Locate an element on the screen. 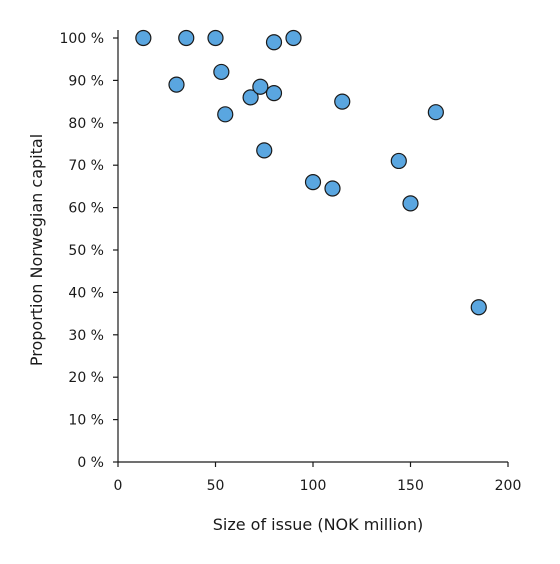 The height and width of the screenshot is (564, 560). y-tick-label: 50 % is located at coordinates (86, 251).